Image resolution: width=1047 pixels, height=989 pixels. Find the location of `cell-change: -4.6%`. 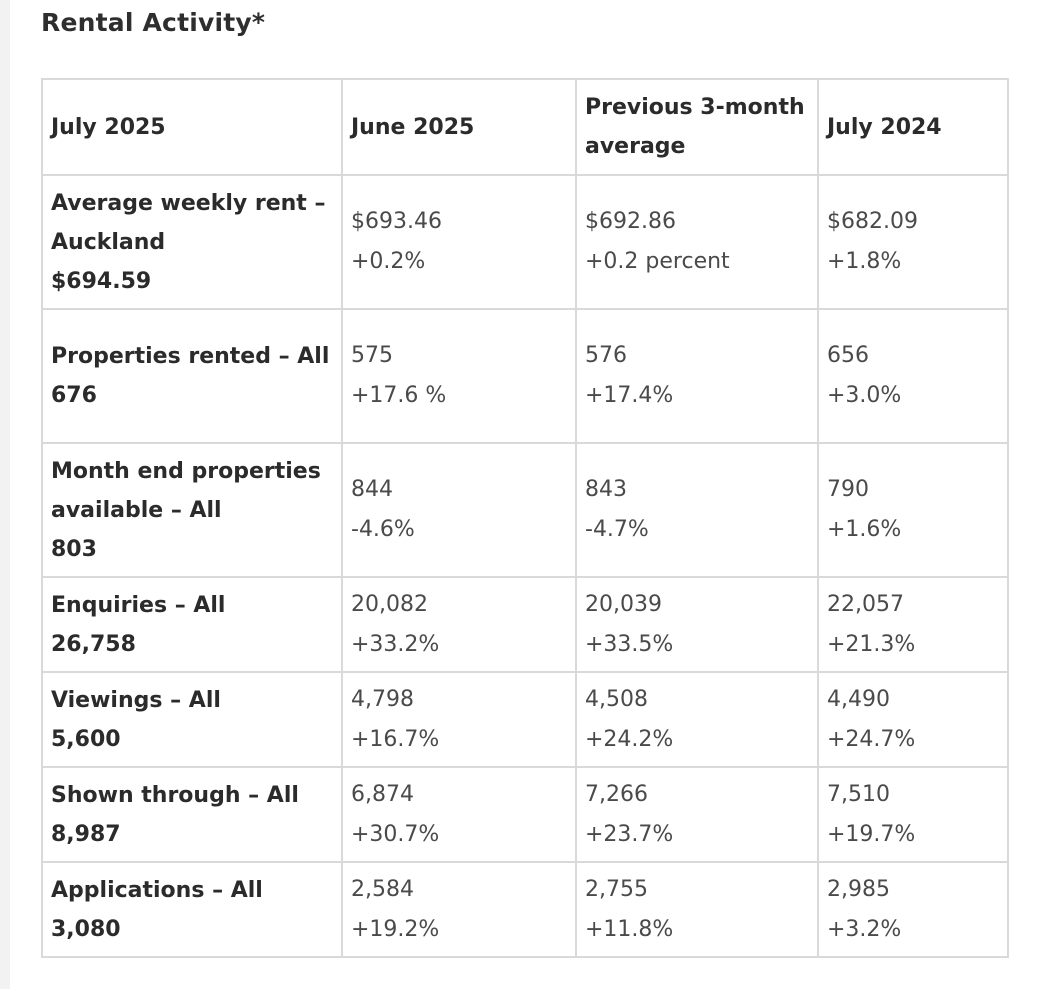

cell-change: -4.6% is located at coordinates (383, 529).